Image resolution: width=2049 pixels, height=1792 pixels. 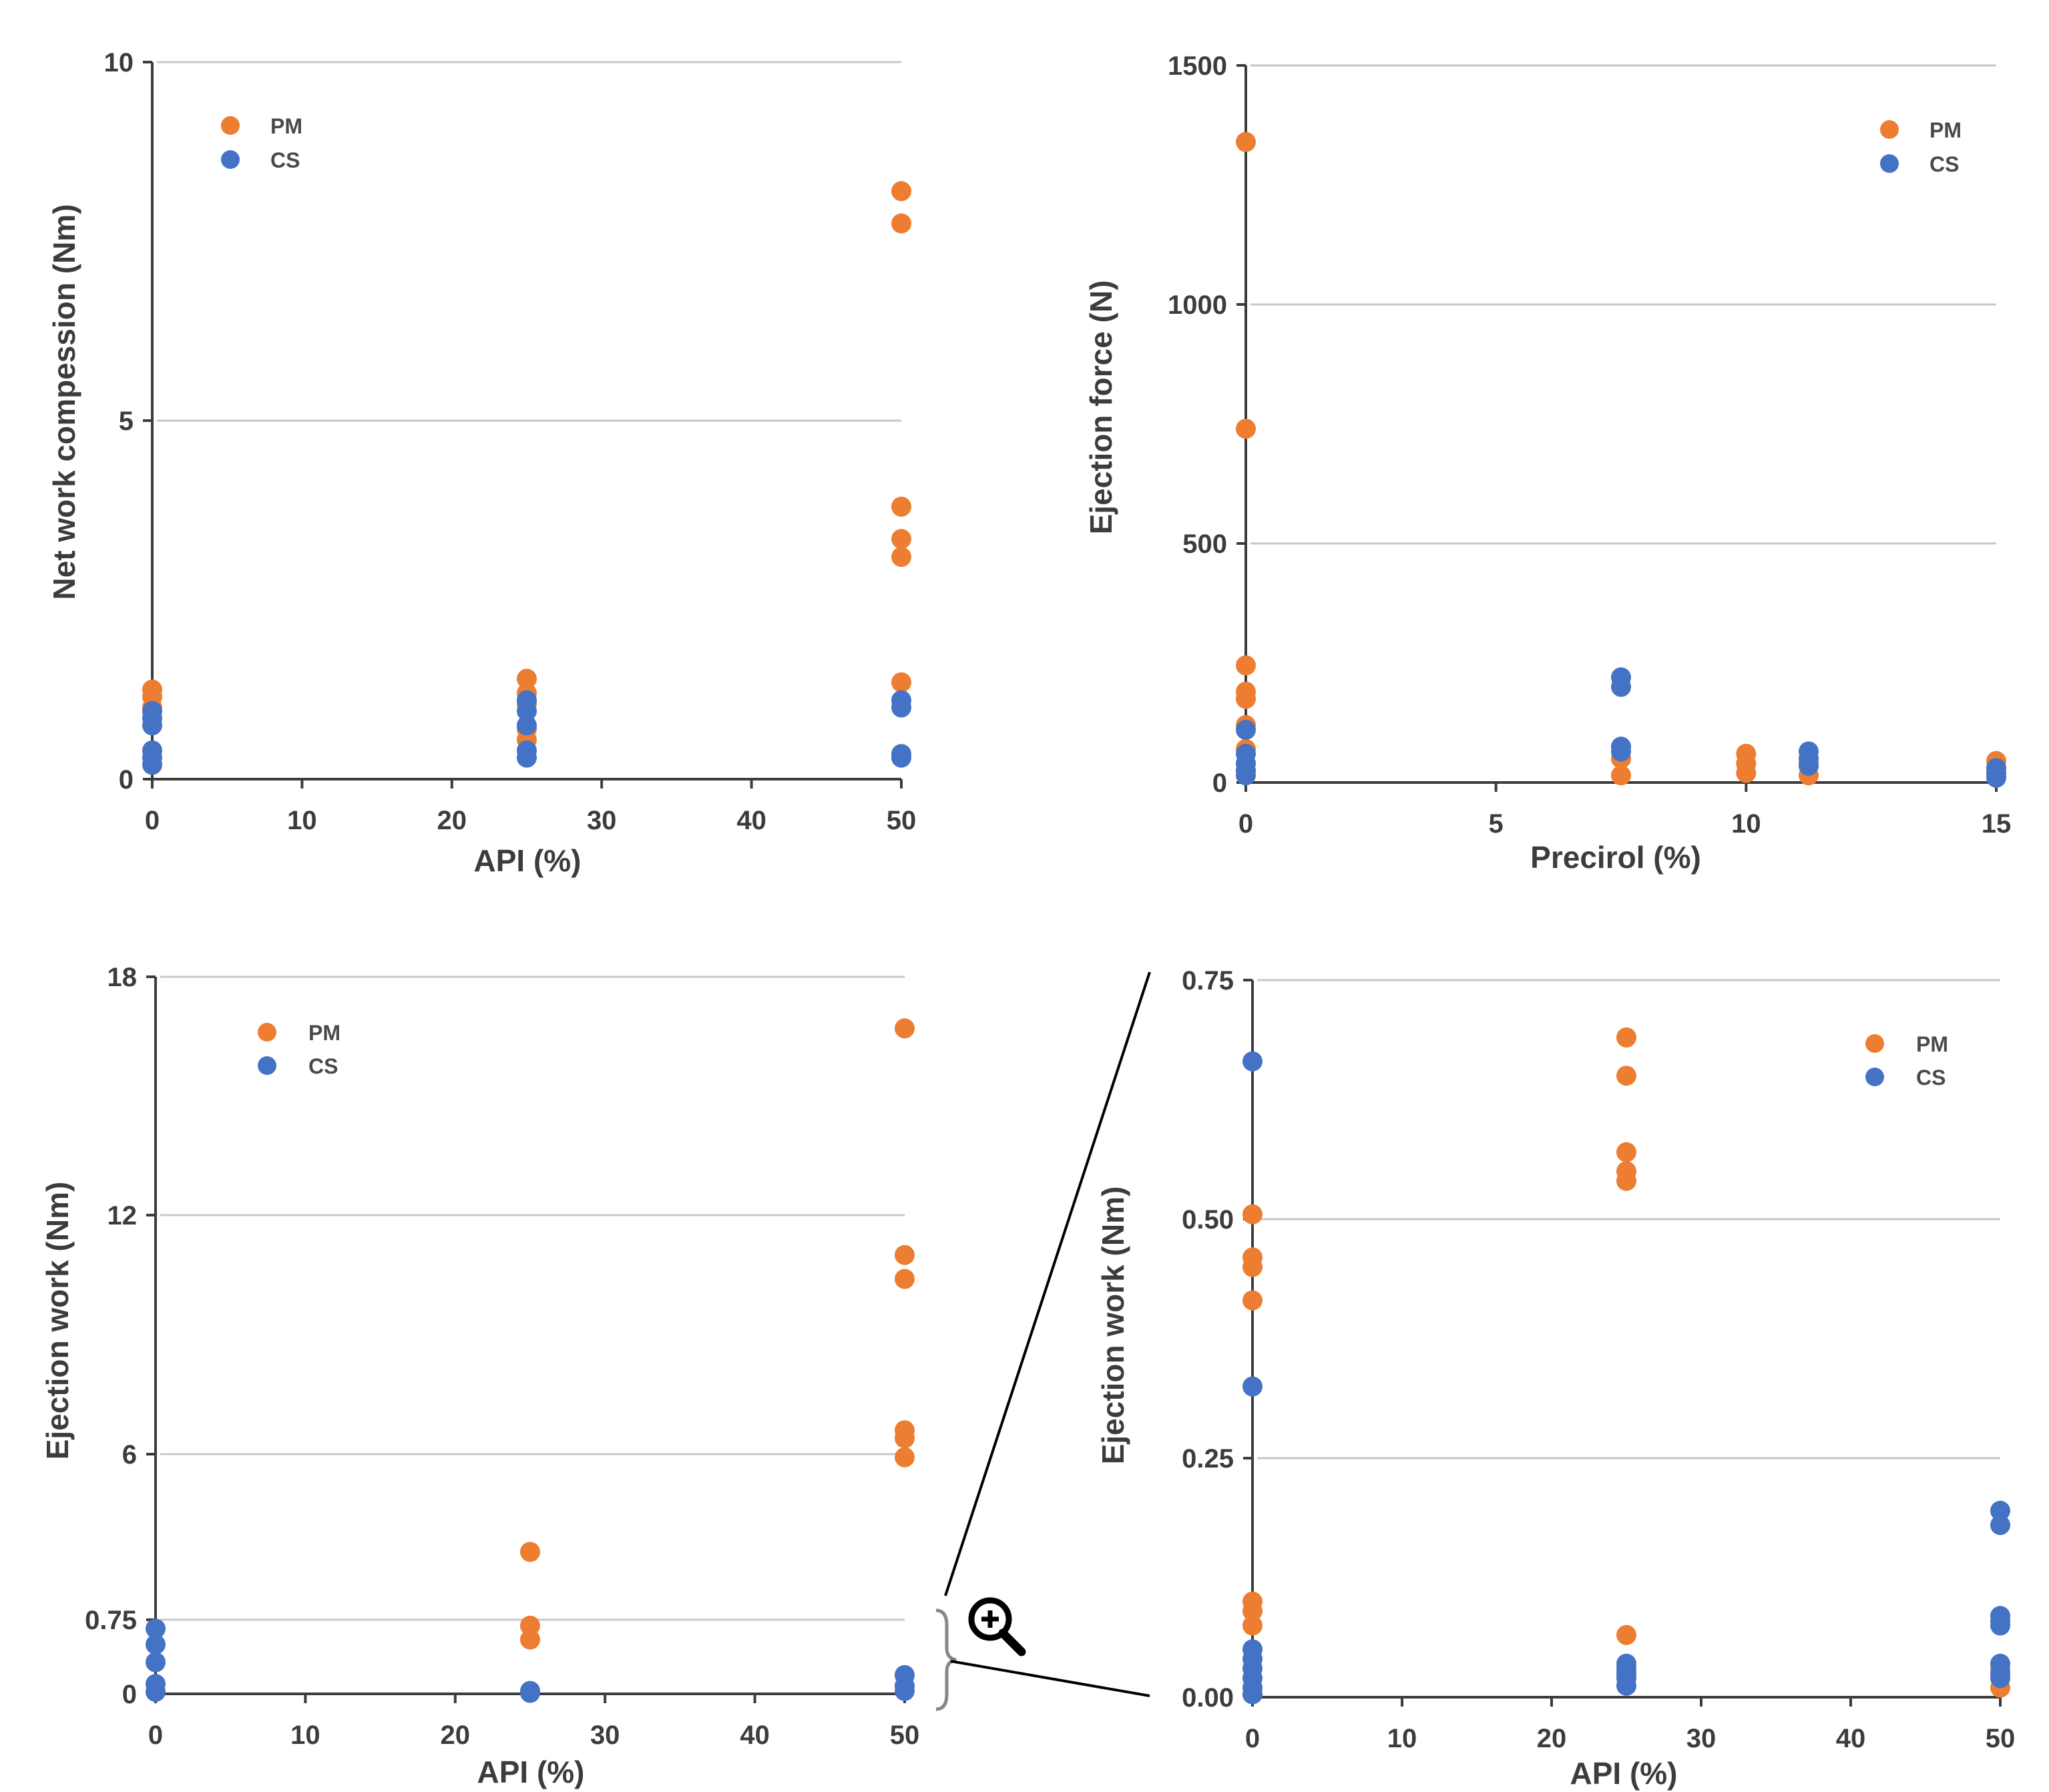 I want to click on zoom-connector-top, so click(x=1047, y=1284).